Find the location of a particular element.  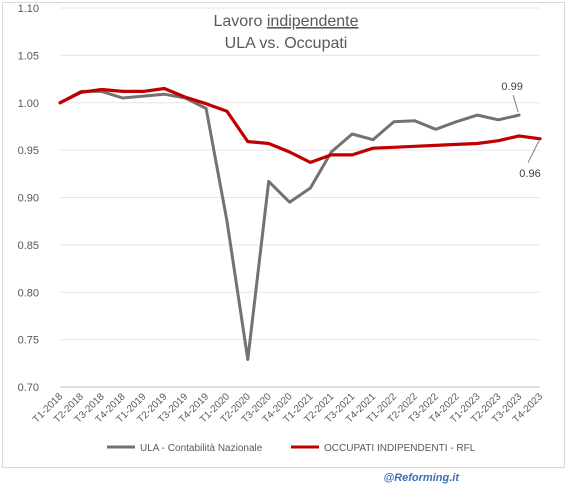

y-tick-label: 1.05 is located at coordinates (28, 56).